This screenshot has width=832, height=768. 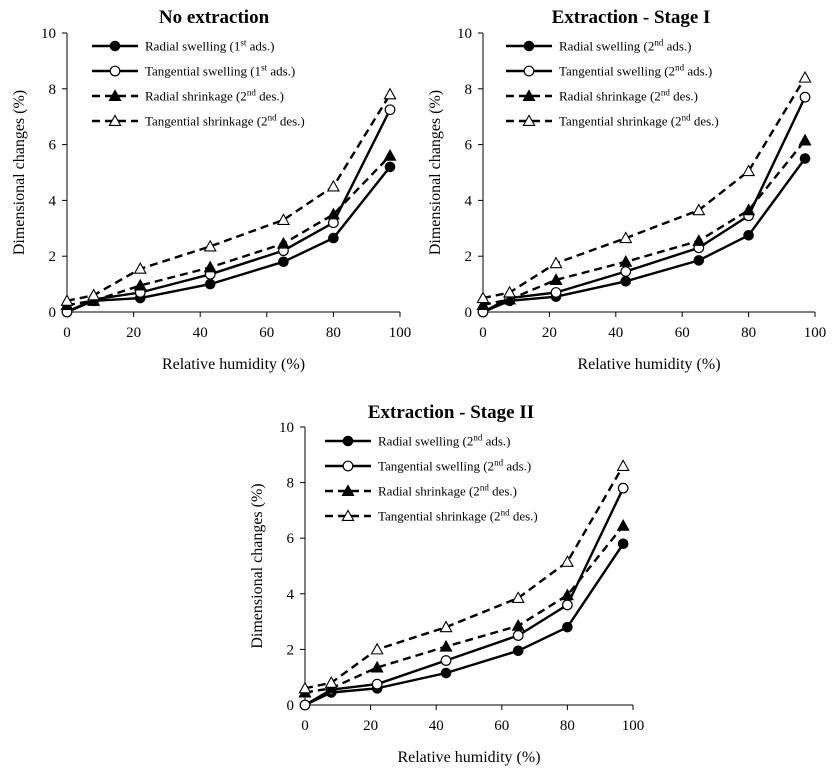 I want to click on chart-title: No extraction, so click(x=214, y=17).